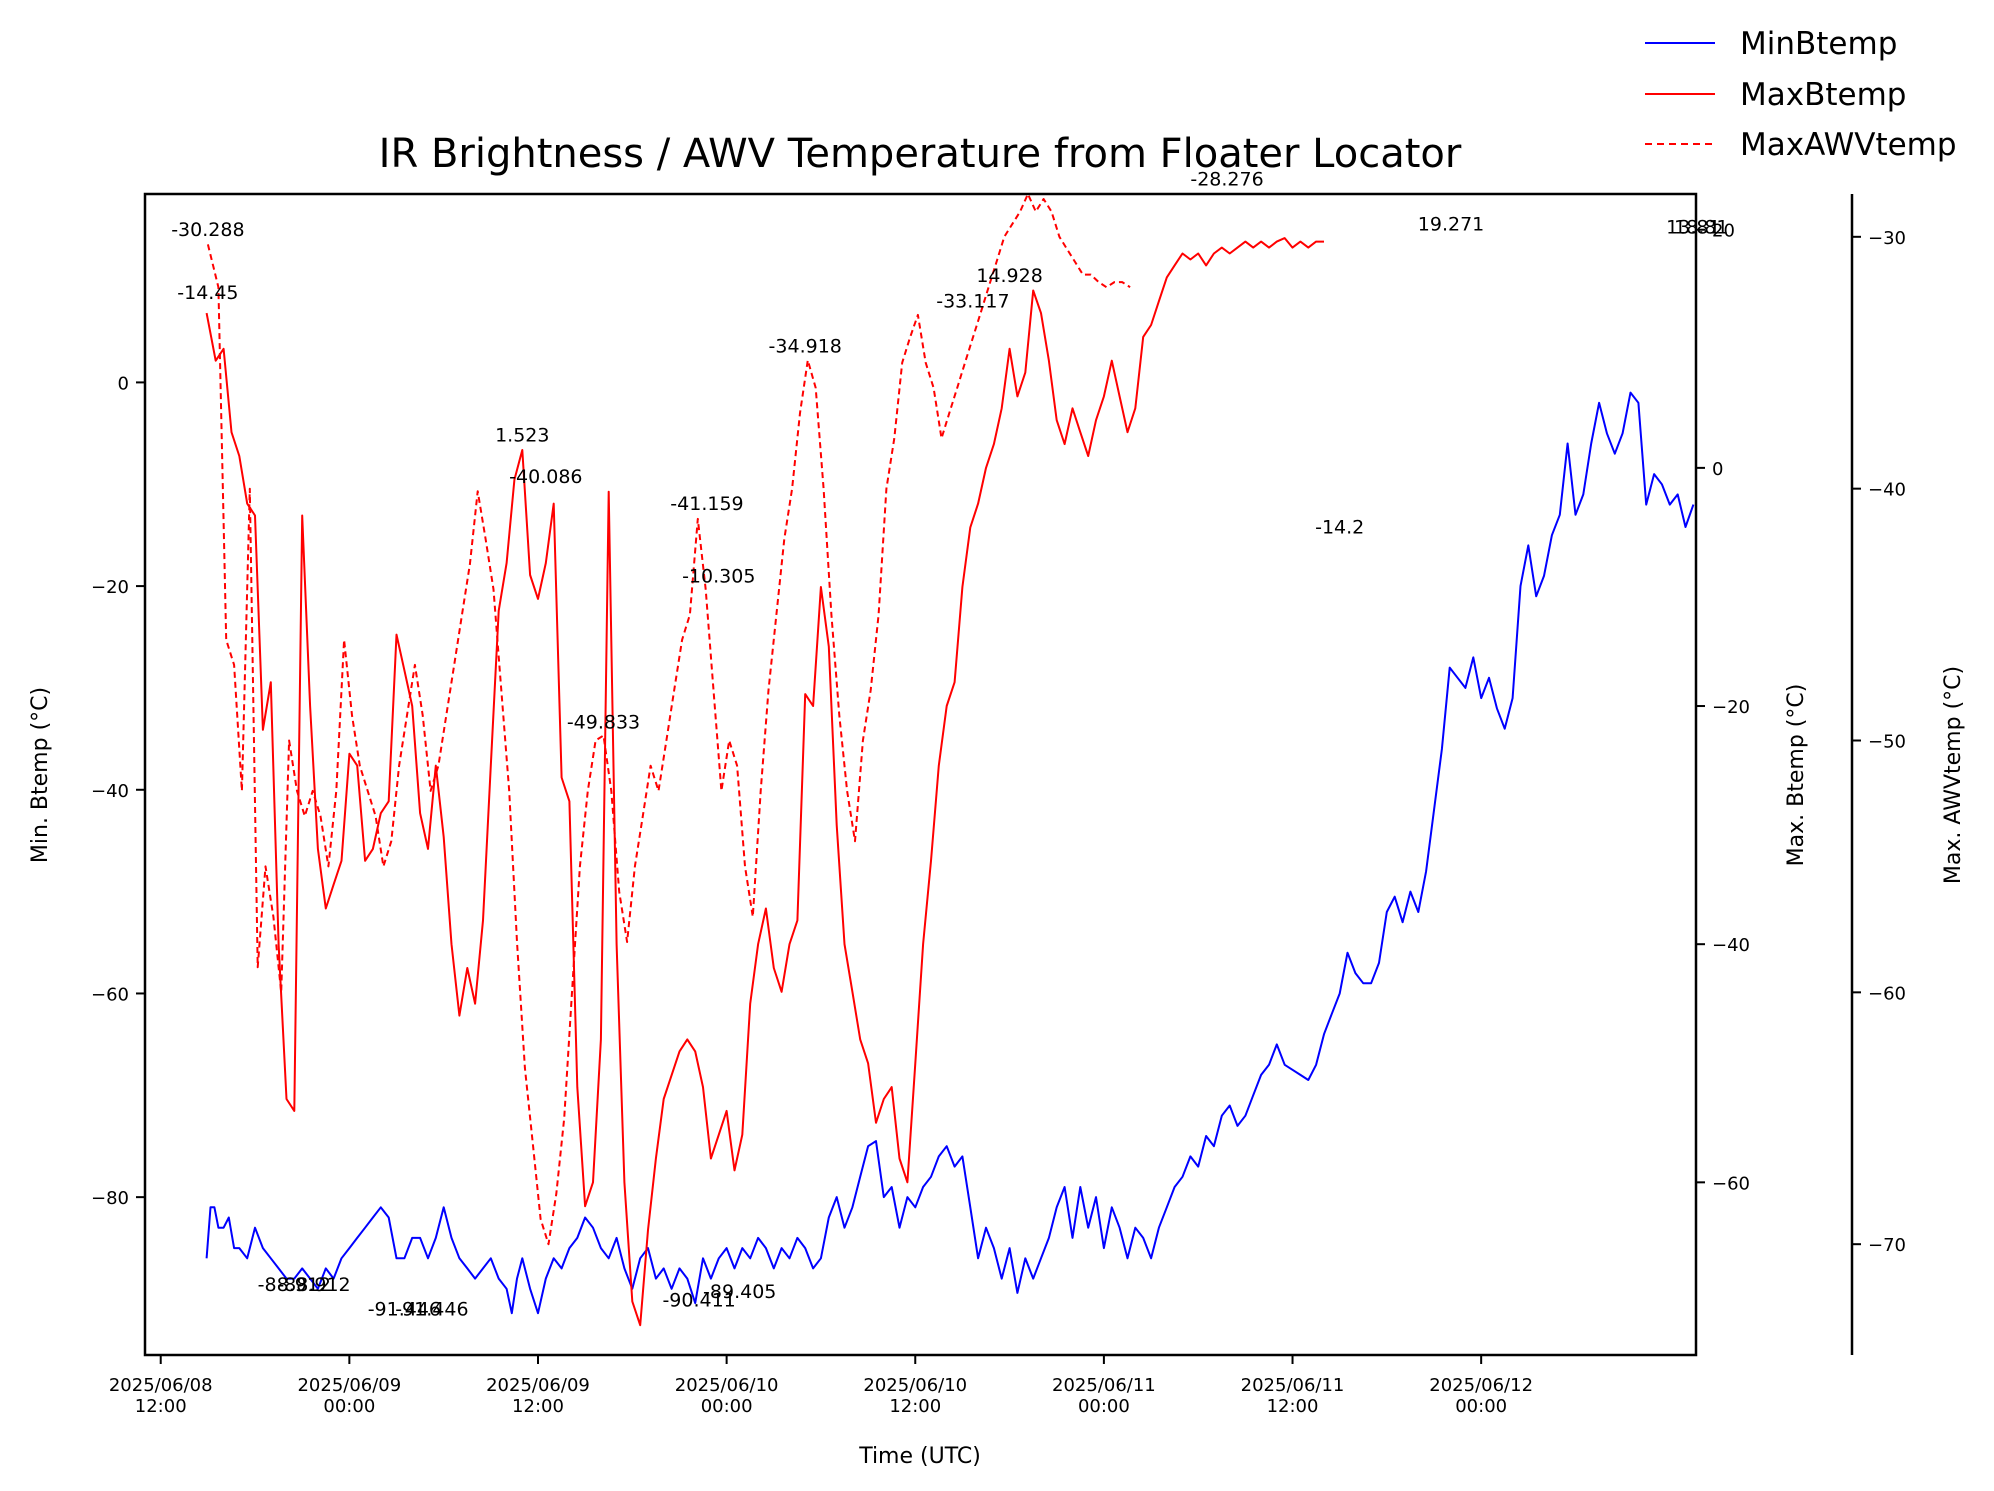 Image resolution: width=1994 pixels, height=1491 pixels. What do you see at coordinates (1953, 775) in the screenshot?
I see `outer-axis-label: Max. AWVtemp (°C)` at bounding box center [1953, 775].